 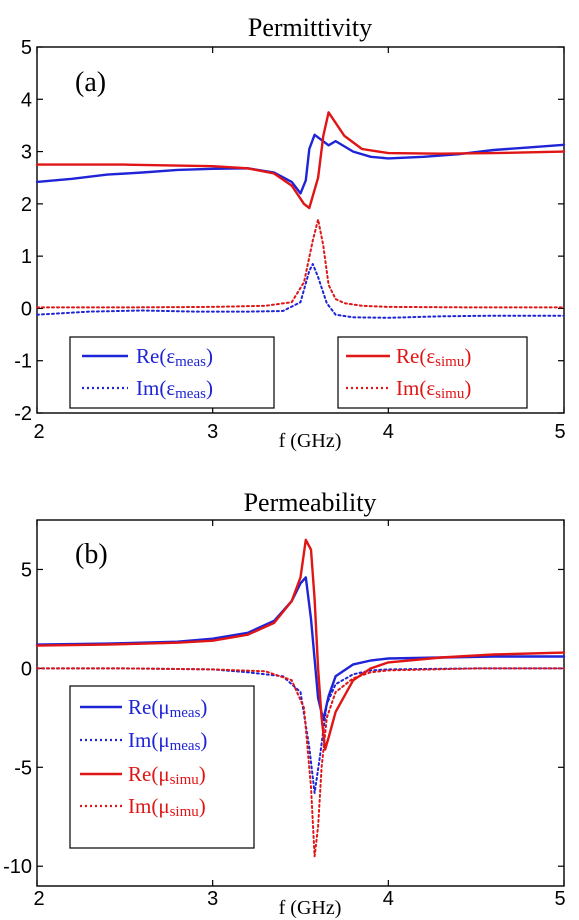 What do you see at coordinates (167, 741) in the screenshot?
I see `legend-label-im-mu-meas: Im(μmeas)` at bounding box center [167, 741].